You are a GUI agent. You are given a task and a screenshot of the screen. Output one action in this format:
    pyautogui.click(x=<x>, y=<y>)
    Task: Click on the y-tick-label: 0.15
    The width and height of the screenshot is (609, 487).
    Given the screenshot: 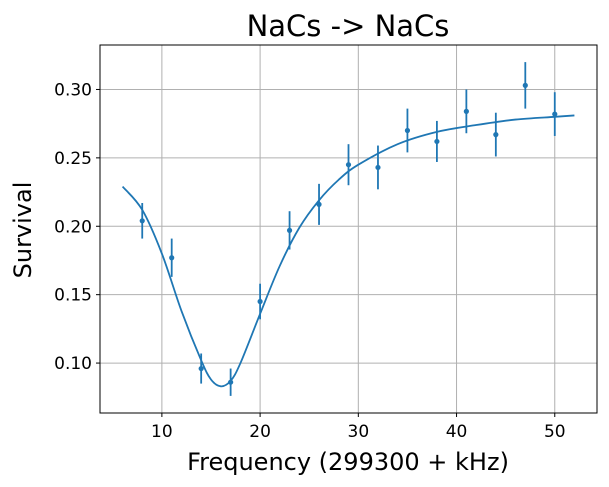 What is the action you would take?
    pyautogui.click(x=73, y=296)
    